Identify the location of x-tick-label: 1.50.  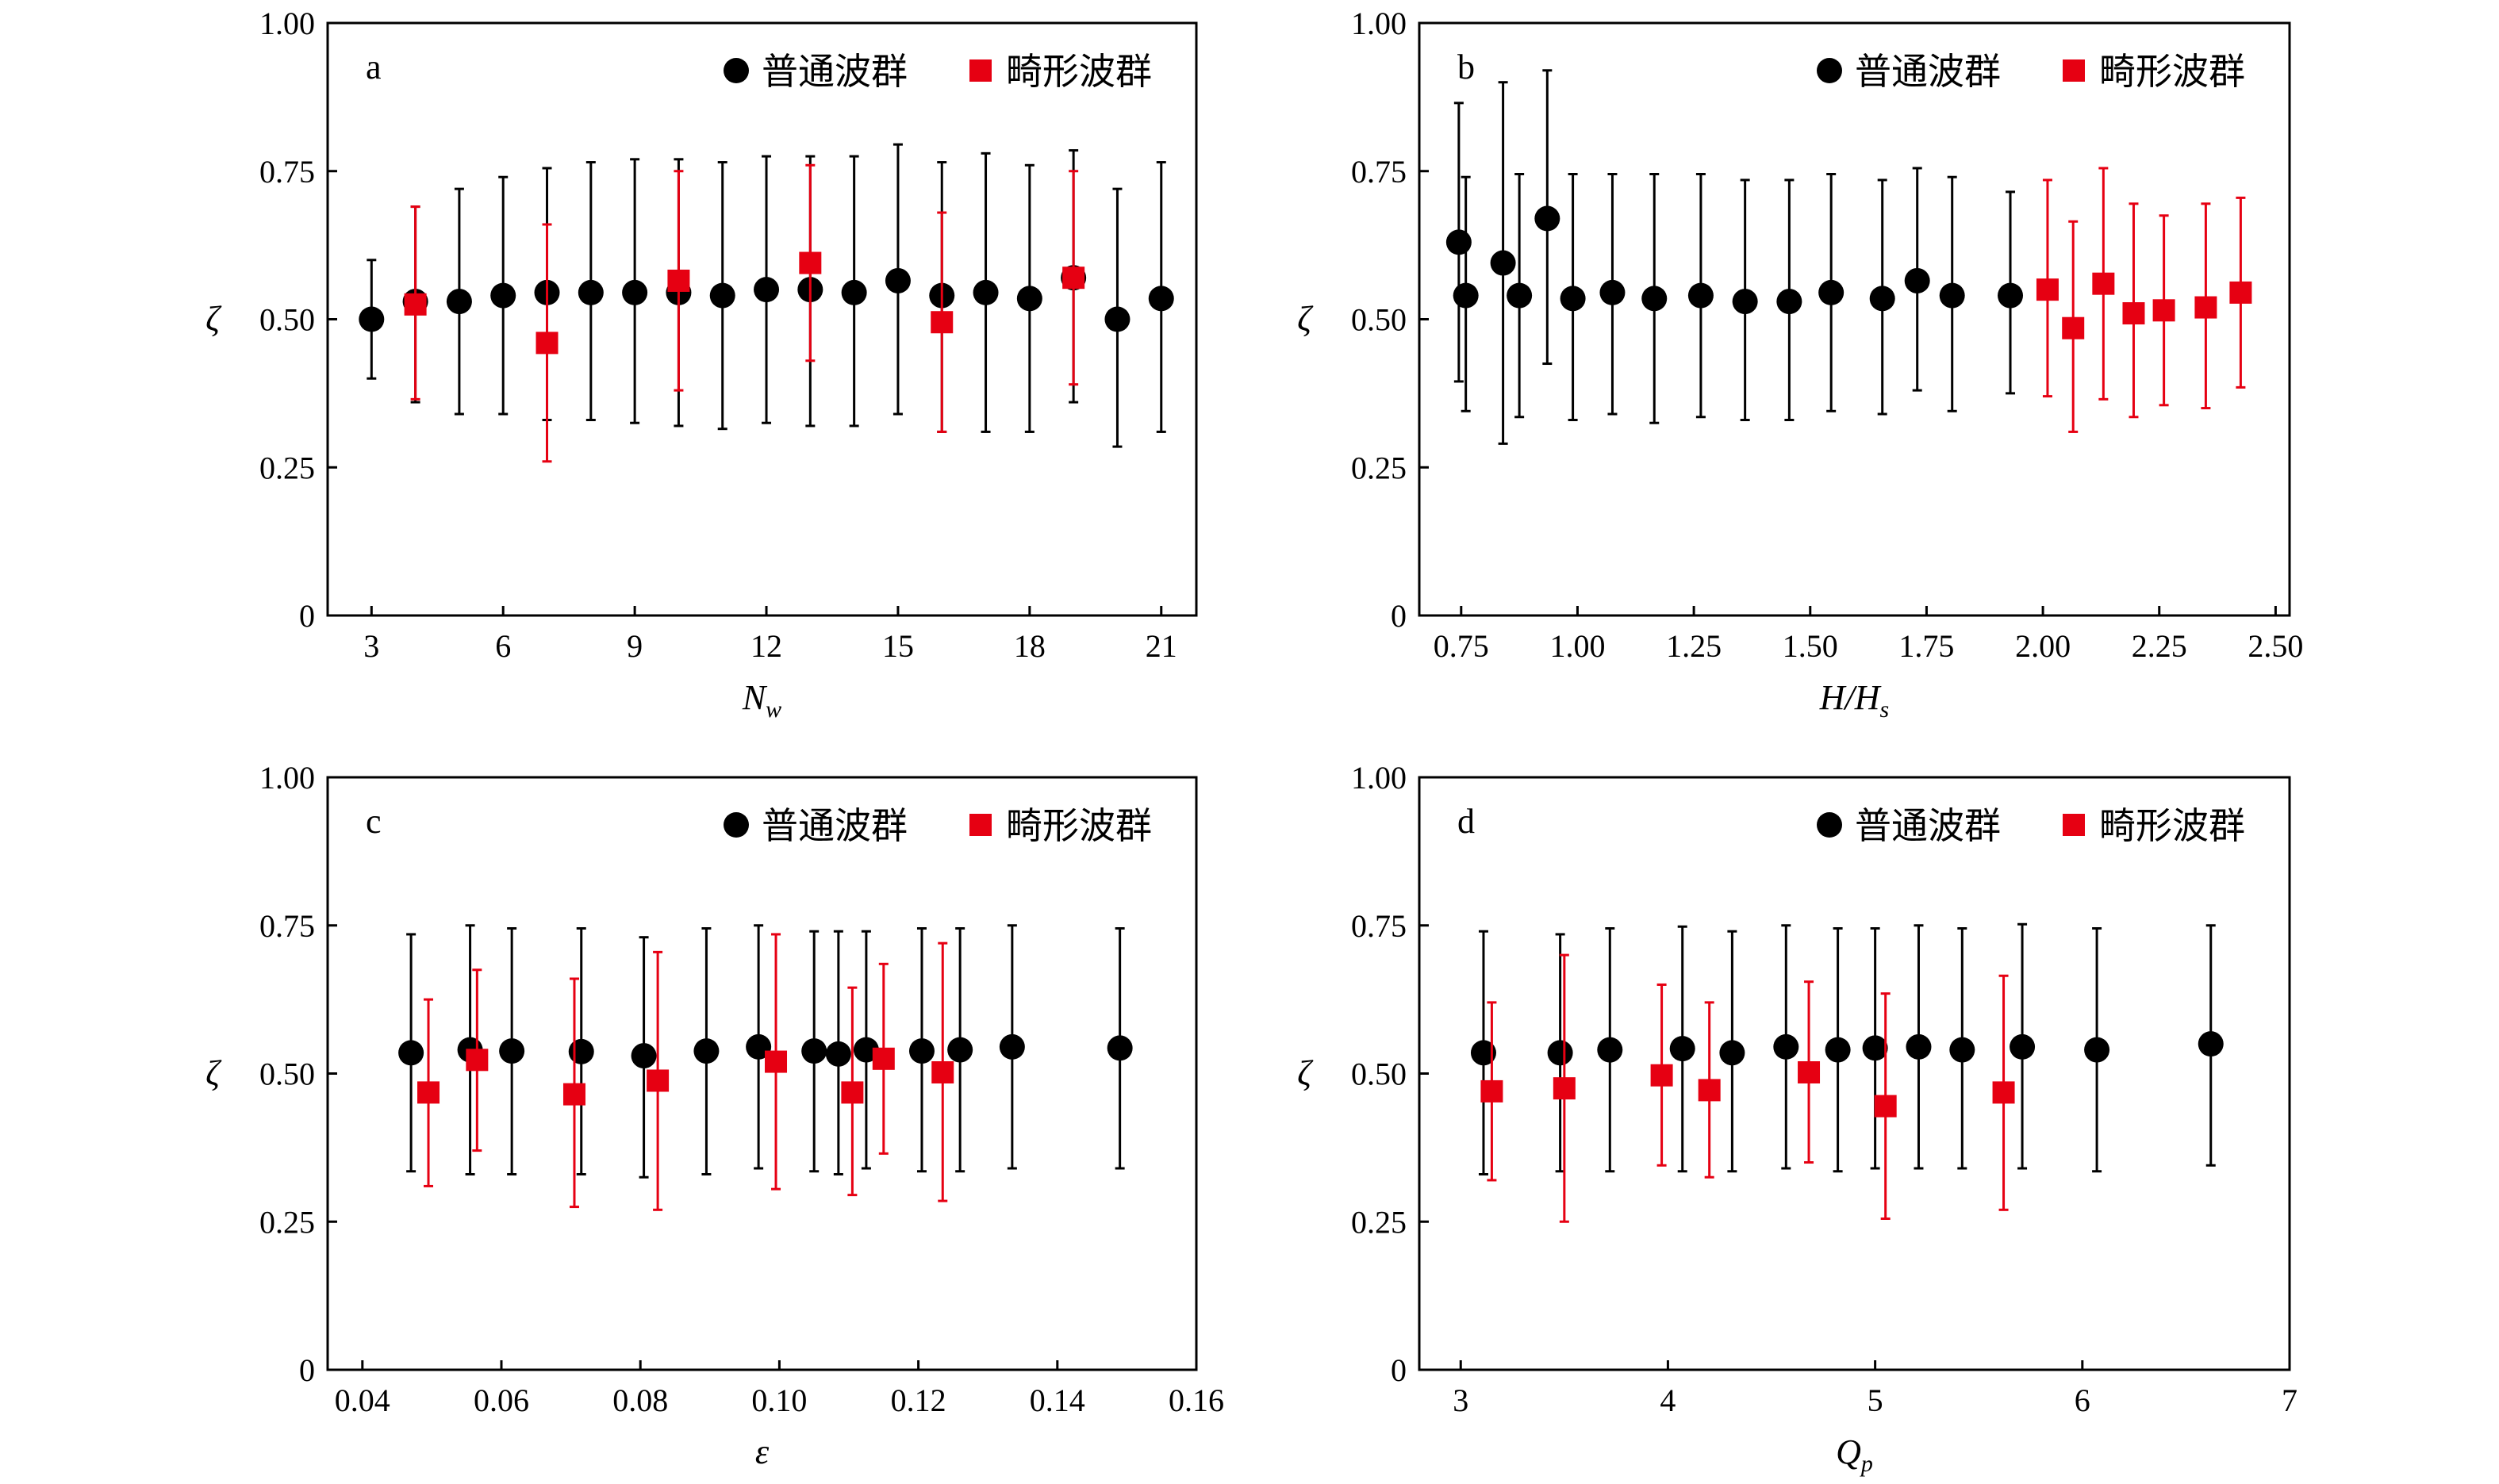
(1810, 646).